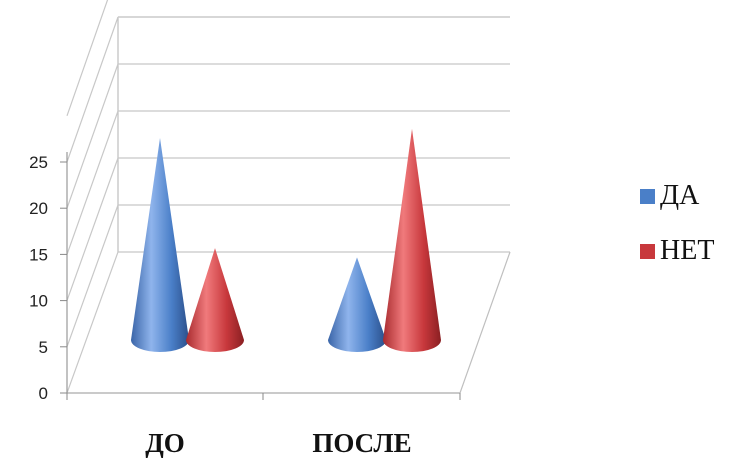  Describe the element at coordinates (38, 162) in the screenshot. I see `y-tick-label-5: 25` at that location.